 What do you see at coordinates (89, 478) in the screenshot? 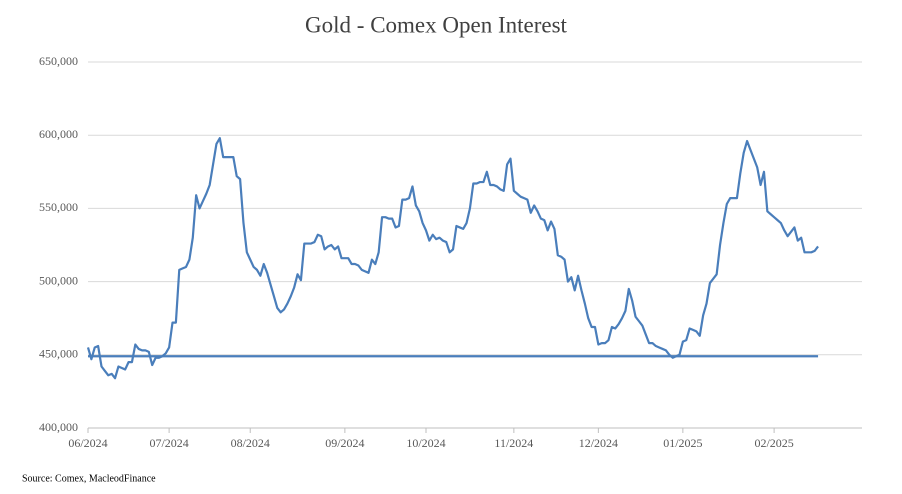
I see `source-note: Source: Comex, MacleodFinance` at bounding box center [89, 478].